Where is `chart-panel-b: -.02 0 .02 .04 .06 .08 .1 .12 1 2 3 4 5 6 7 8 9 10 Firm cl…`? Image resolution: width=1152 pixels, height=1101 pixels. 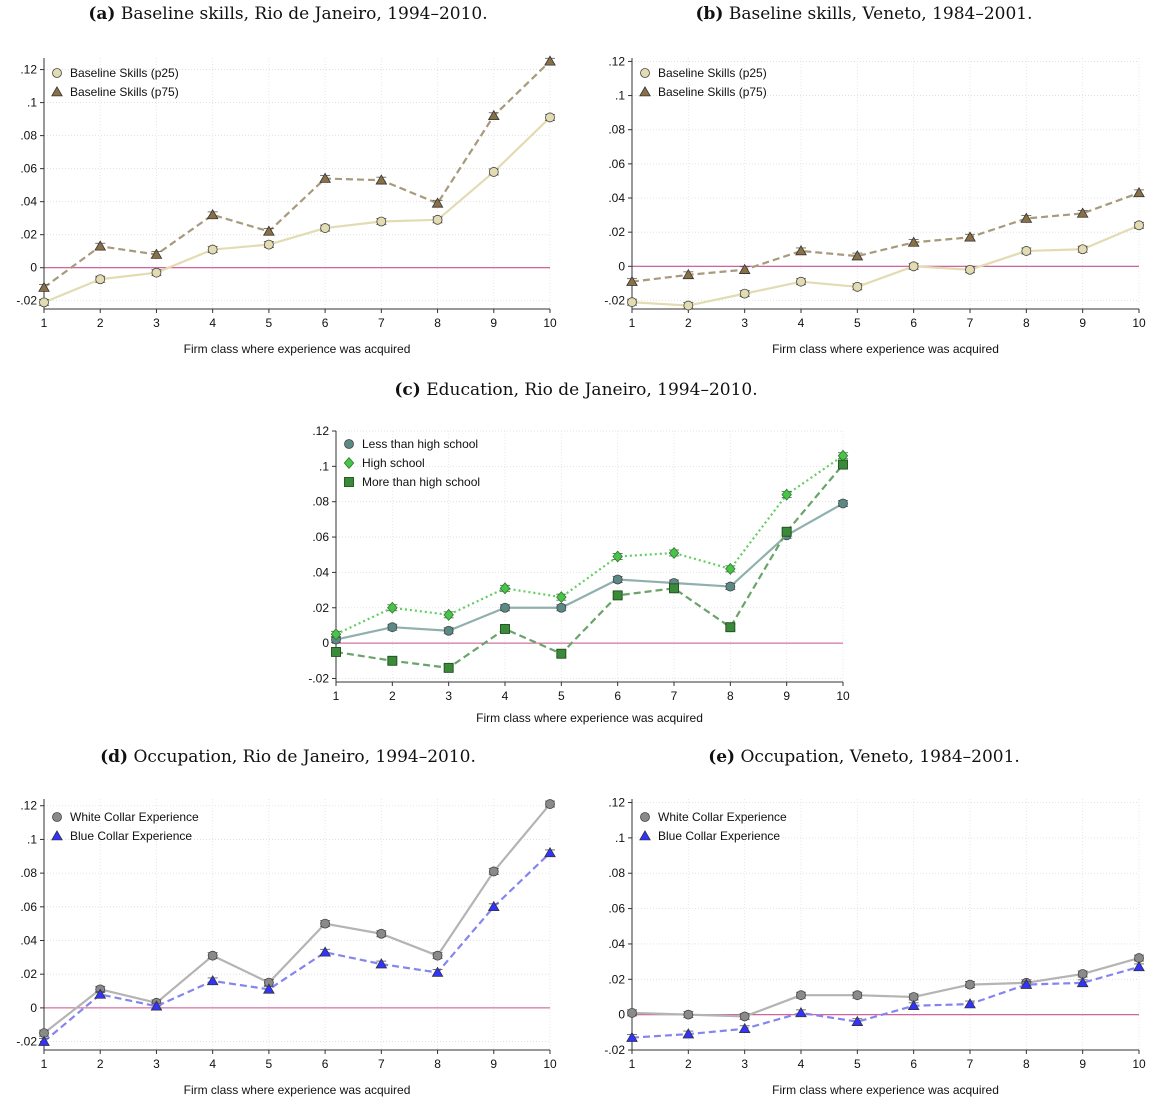 chart-panel-b: -.02 0 .02 .04 .06 .08 .1 .12 1 2 3 4 5 6 7 8 9 10 Firm cl… is located at coordinates (875, 205).